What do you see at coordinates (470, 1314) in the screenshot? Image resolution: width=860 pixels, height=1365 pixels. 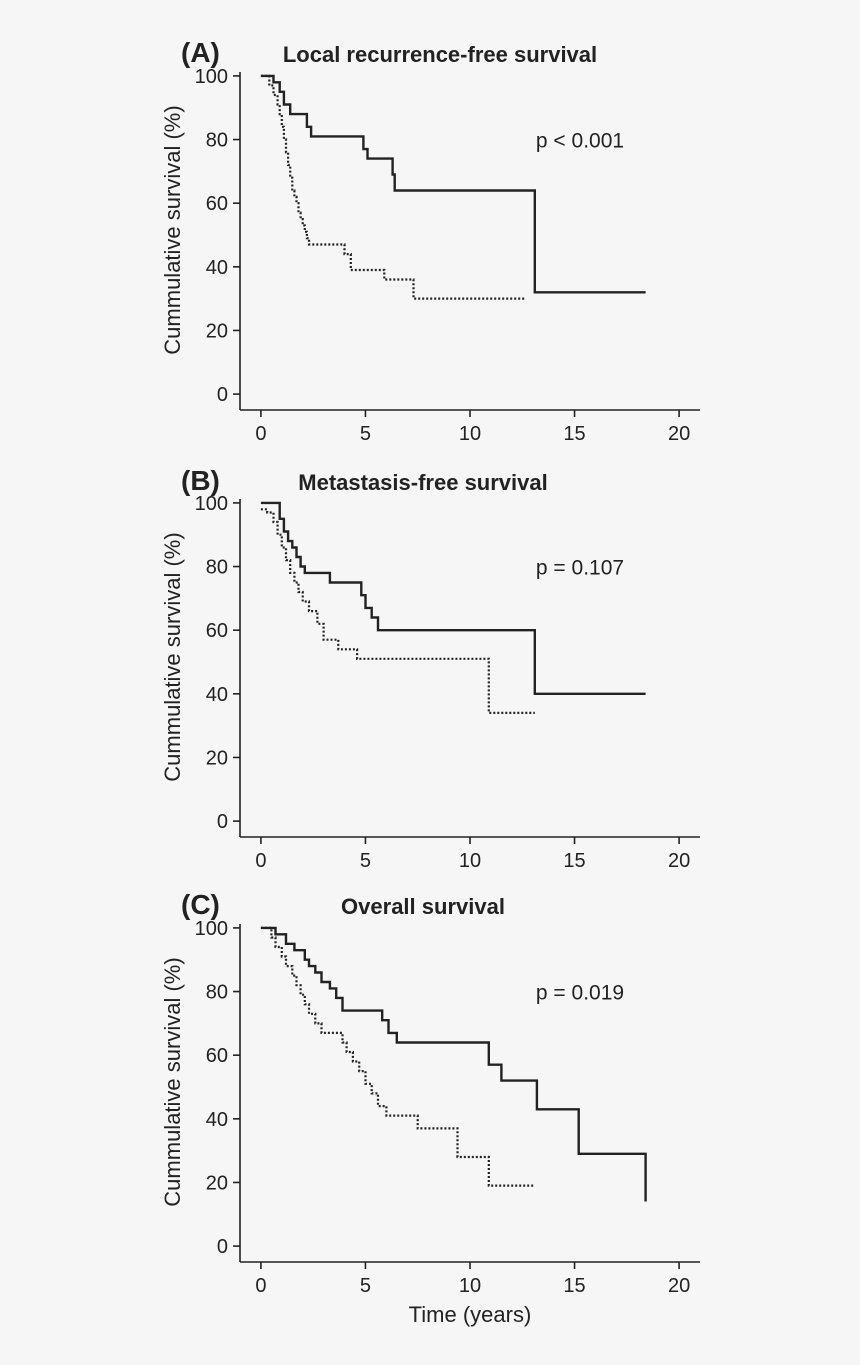 I see `panel-c-x-axis-label: Time (years)` at bounding box center [470, 1314].